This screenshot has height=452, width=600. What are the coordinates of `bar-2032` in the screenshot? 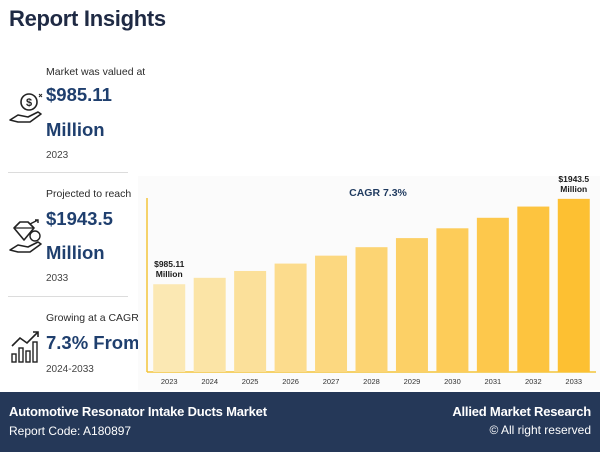 It's located at (533, 289).